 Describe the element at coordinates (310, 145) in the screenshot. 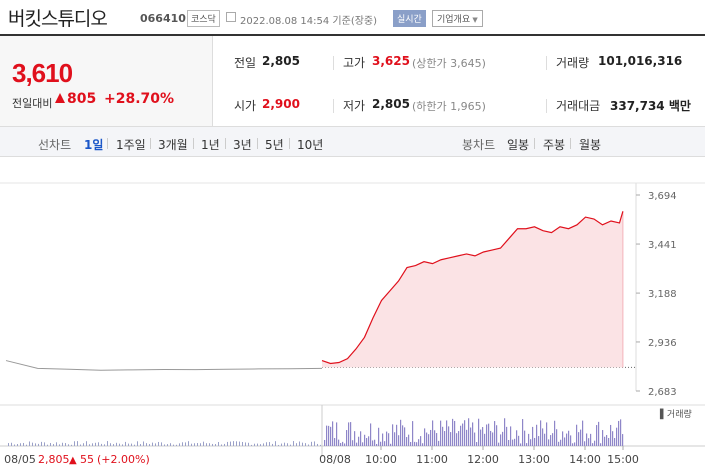

I see `tab-10year: 10년` at that location.